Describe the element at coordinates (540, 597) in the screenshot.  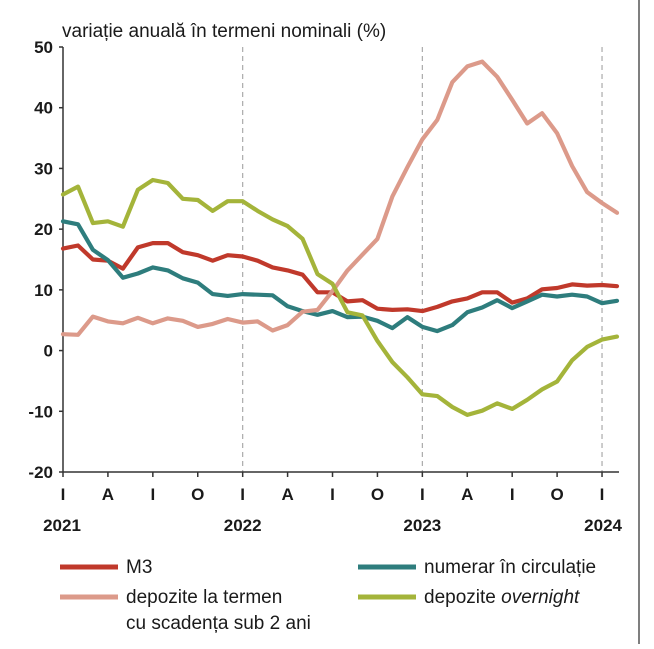
I see `legend-label-overnight-italic: overnight` at that location.